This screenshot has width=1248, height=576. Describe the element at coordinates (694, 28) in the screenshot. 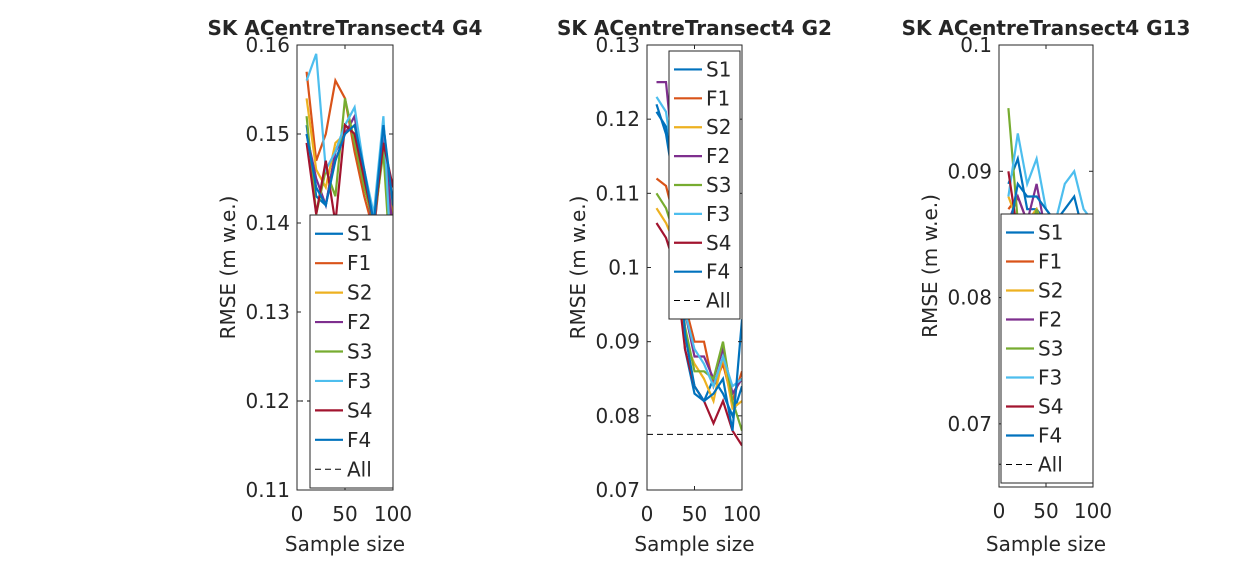

I see `chart-title: SK ACentreTransect4 G2` at that location.